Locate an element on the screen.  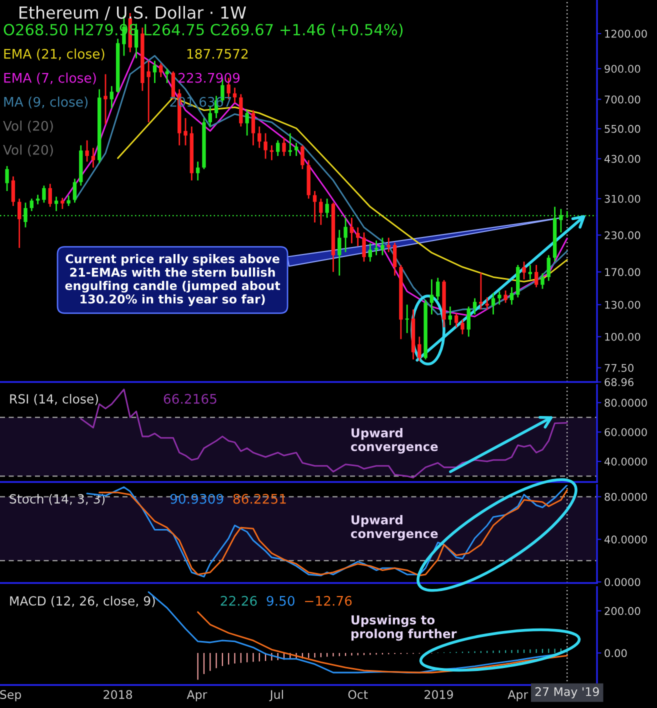
y-tick-label: 0.00 is located at coordinates (615, 653).